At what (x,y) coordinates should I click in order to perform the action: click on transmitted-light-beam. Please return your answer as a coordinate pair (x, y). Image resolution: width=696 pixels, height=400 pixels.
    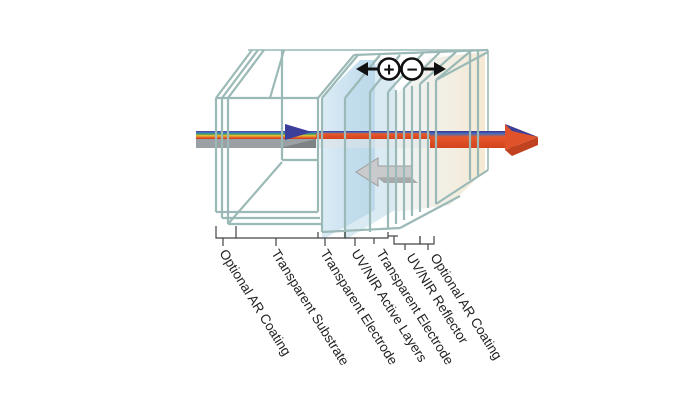
    Looking at the image, I should click on (427, 140).